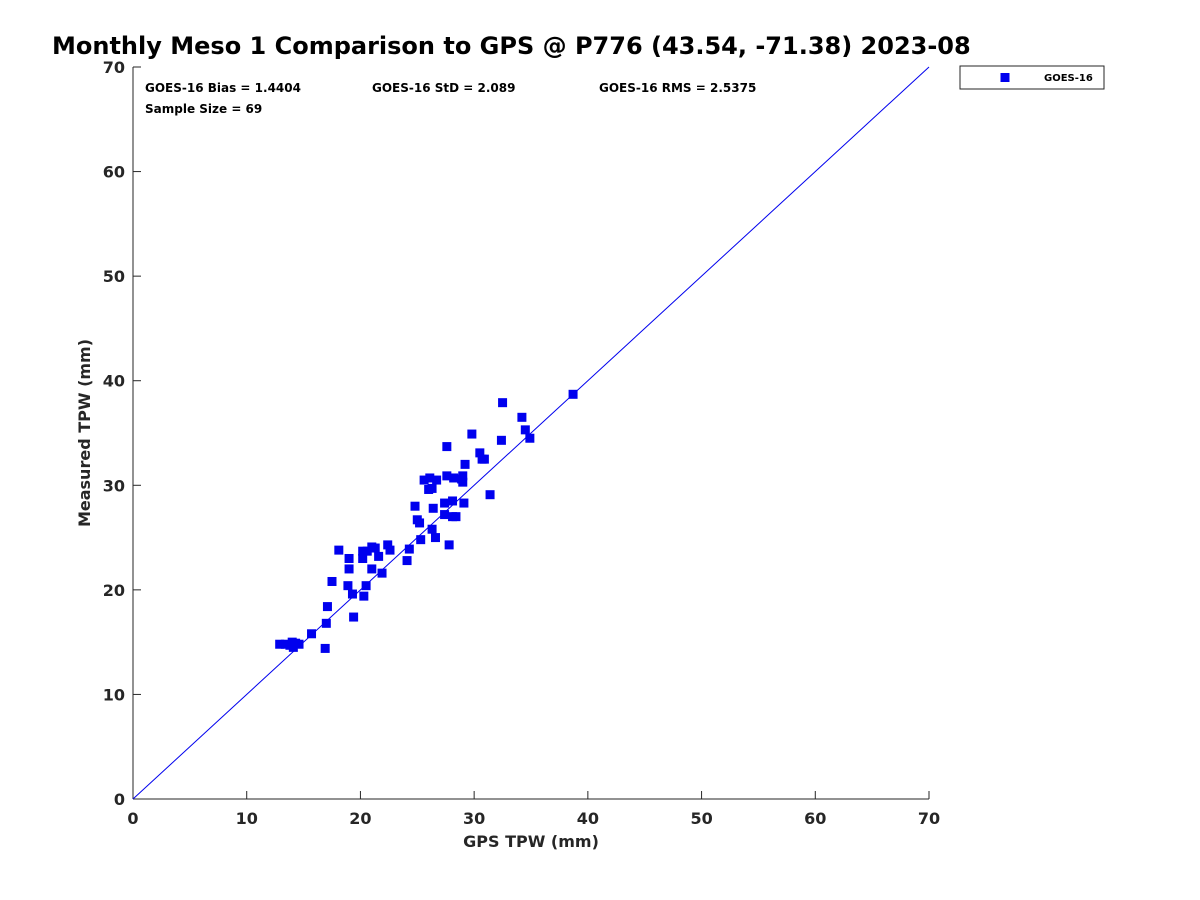  What do you see at coordinates (815, 818) in the screenshot?
I see `x-tick-label: 60` at bounding box center [815, 818].